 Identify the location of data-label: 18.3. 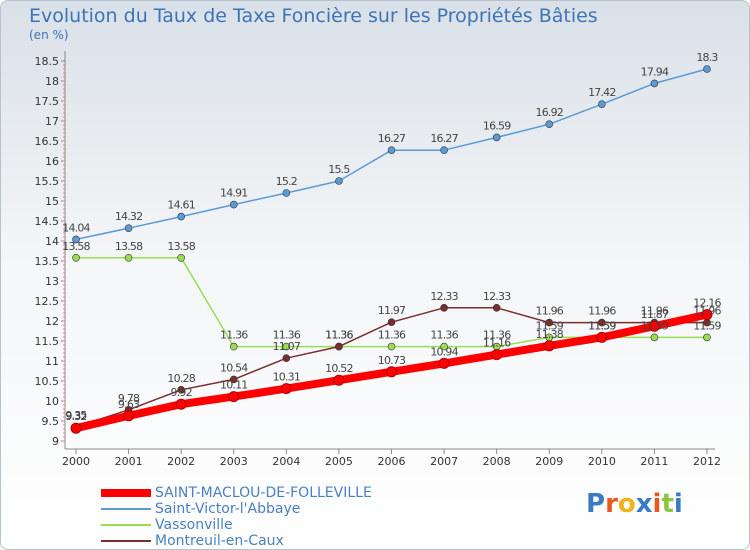
(707, 57).